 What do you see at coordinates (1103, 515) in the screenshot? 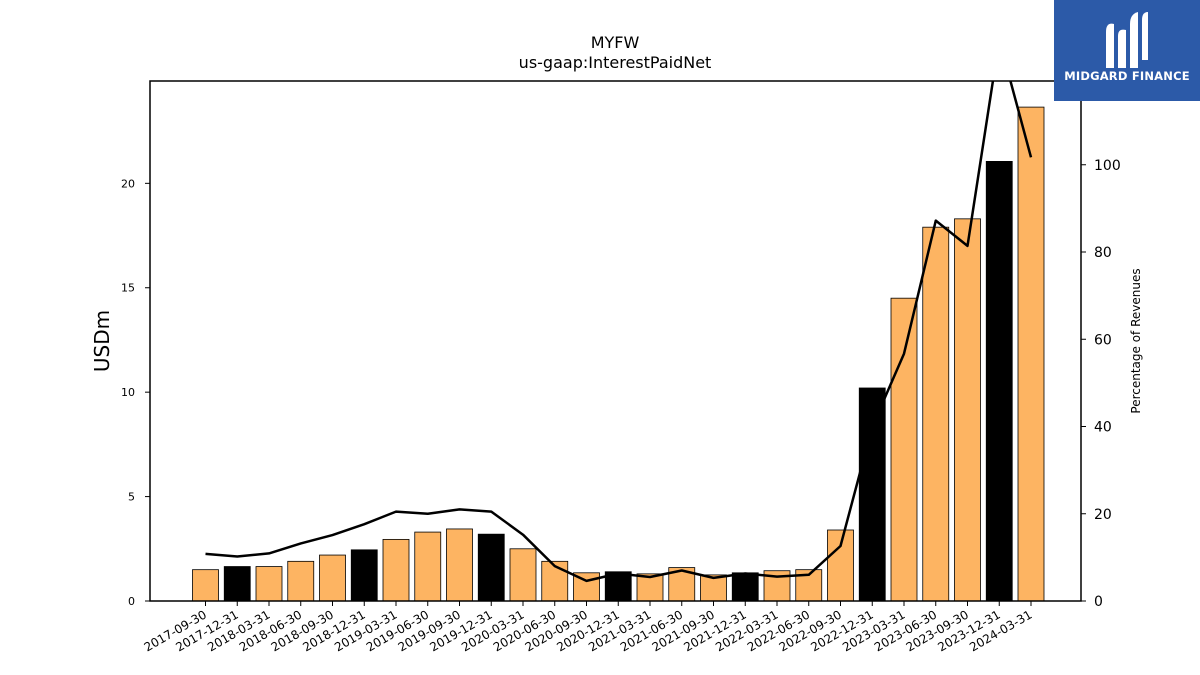
I see `right-tick-label: 20` at bounding box center [1103, 515].